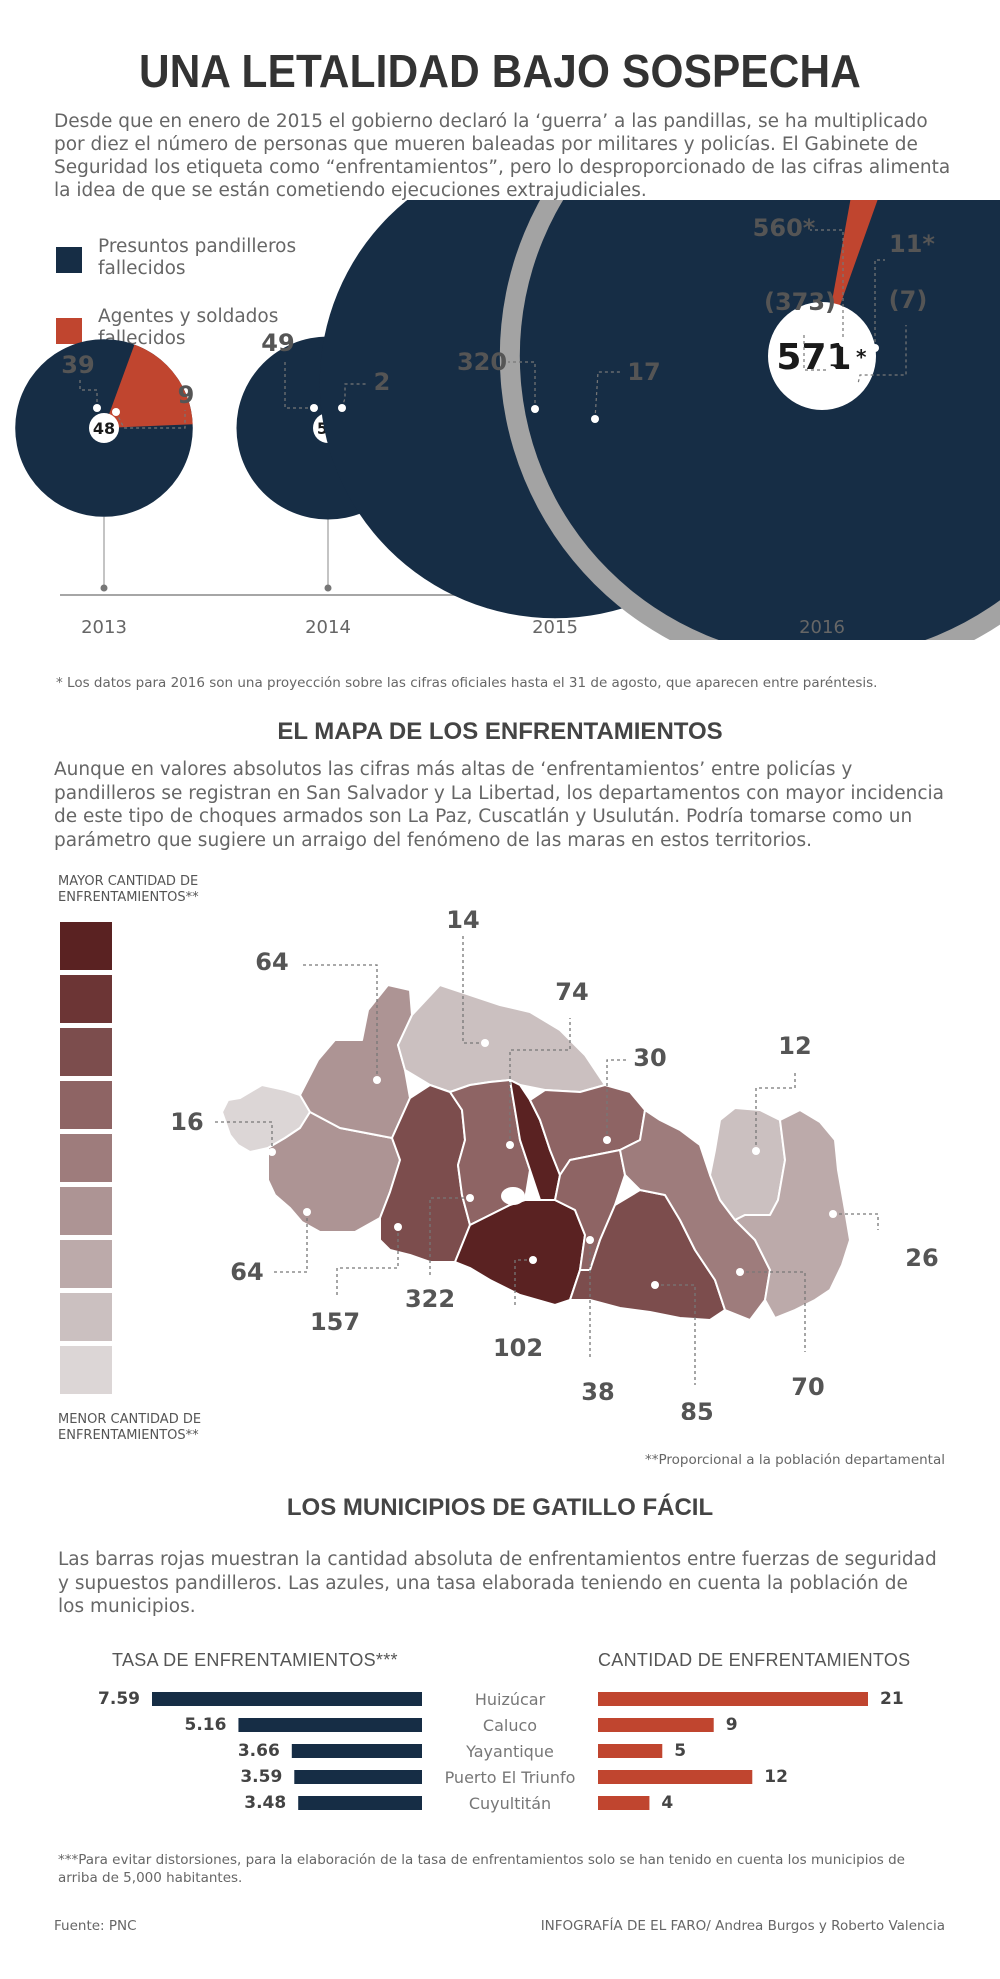 The image size is (1000, 1979). What do you see at coordinates (754, 1660) in the screenshot?
I see `count-chart-title: CANTIDAD DE ENFRENTAMIENTOS` at bounding box center [754, 1660].